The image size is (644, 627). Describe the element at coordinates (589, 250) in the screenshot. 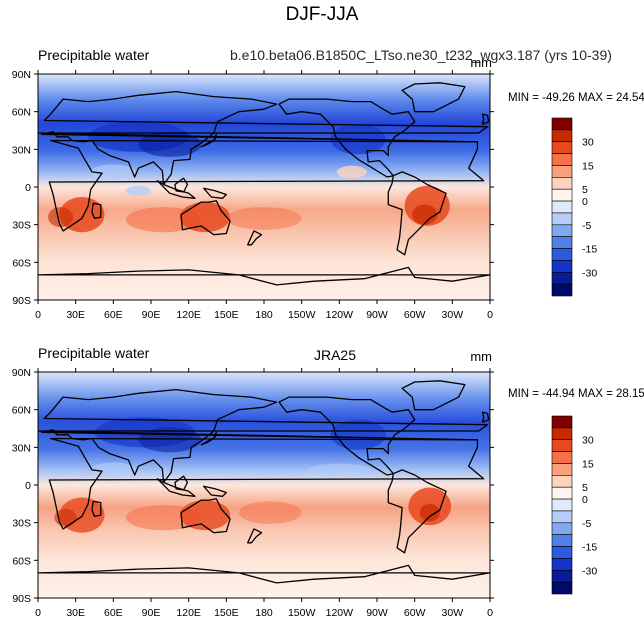

I see `colorbar-label: -15` at that location.